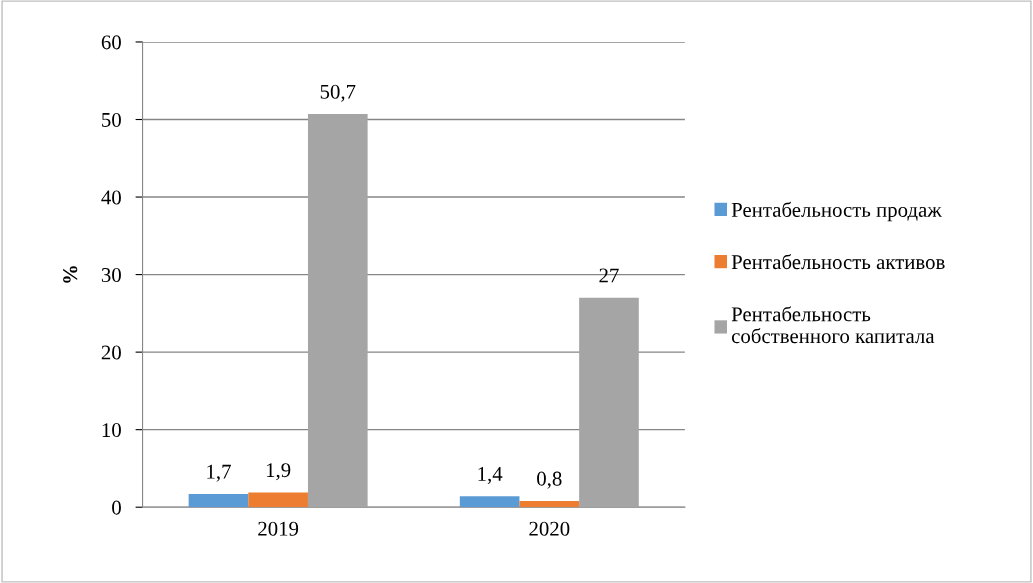 The image size is (1033, 583). Describe the element at coordinates (278, 528) in the screenshot. I see `x-tick-label: 2019` at that location.